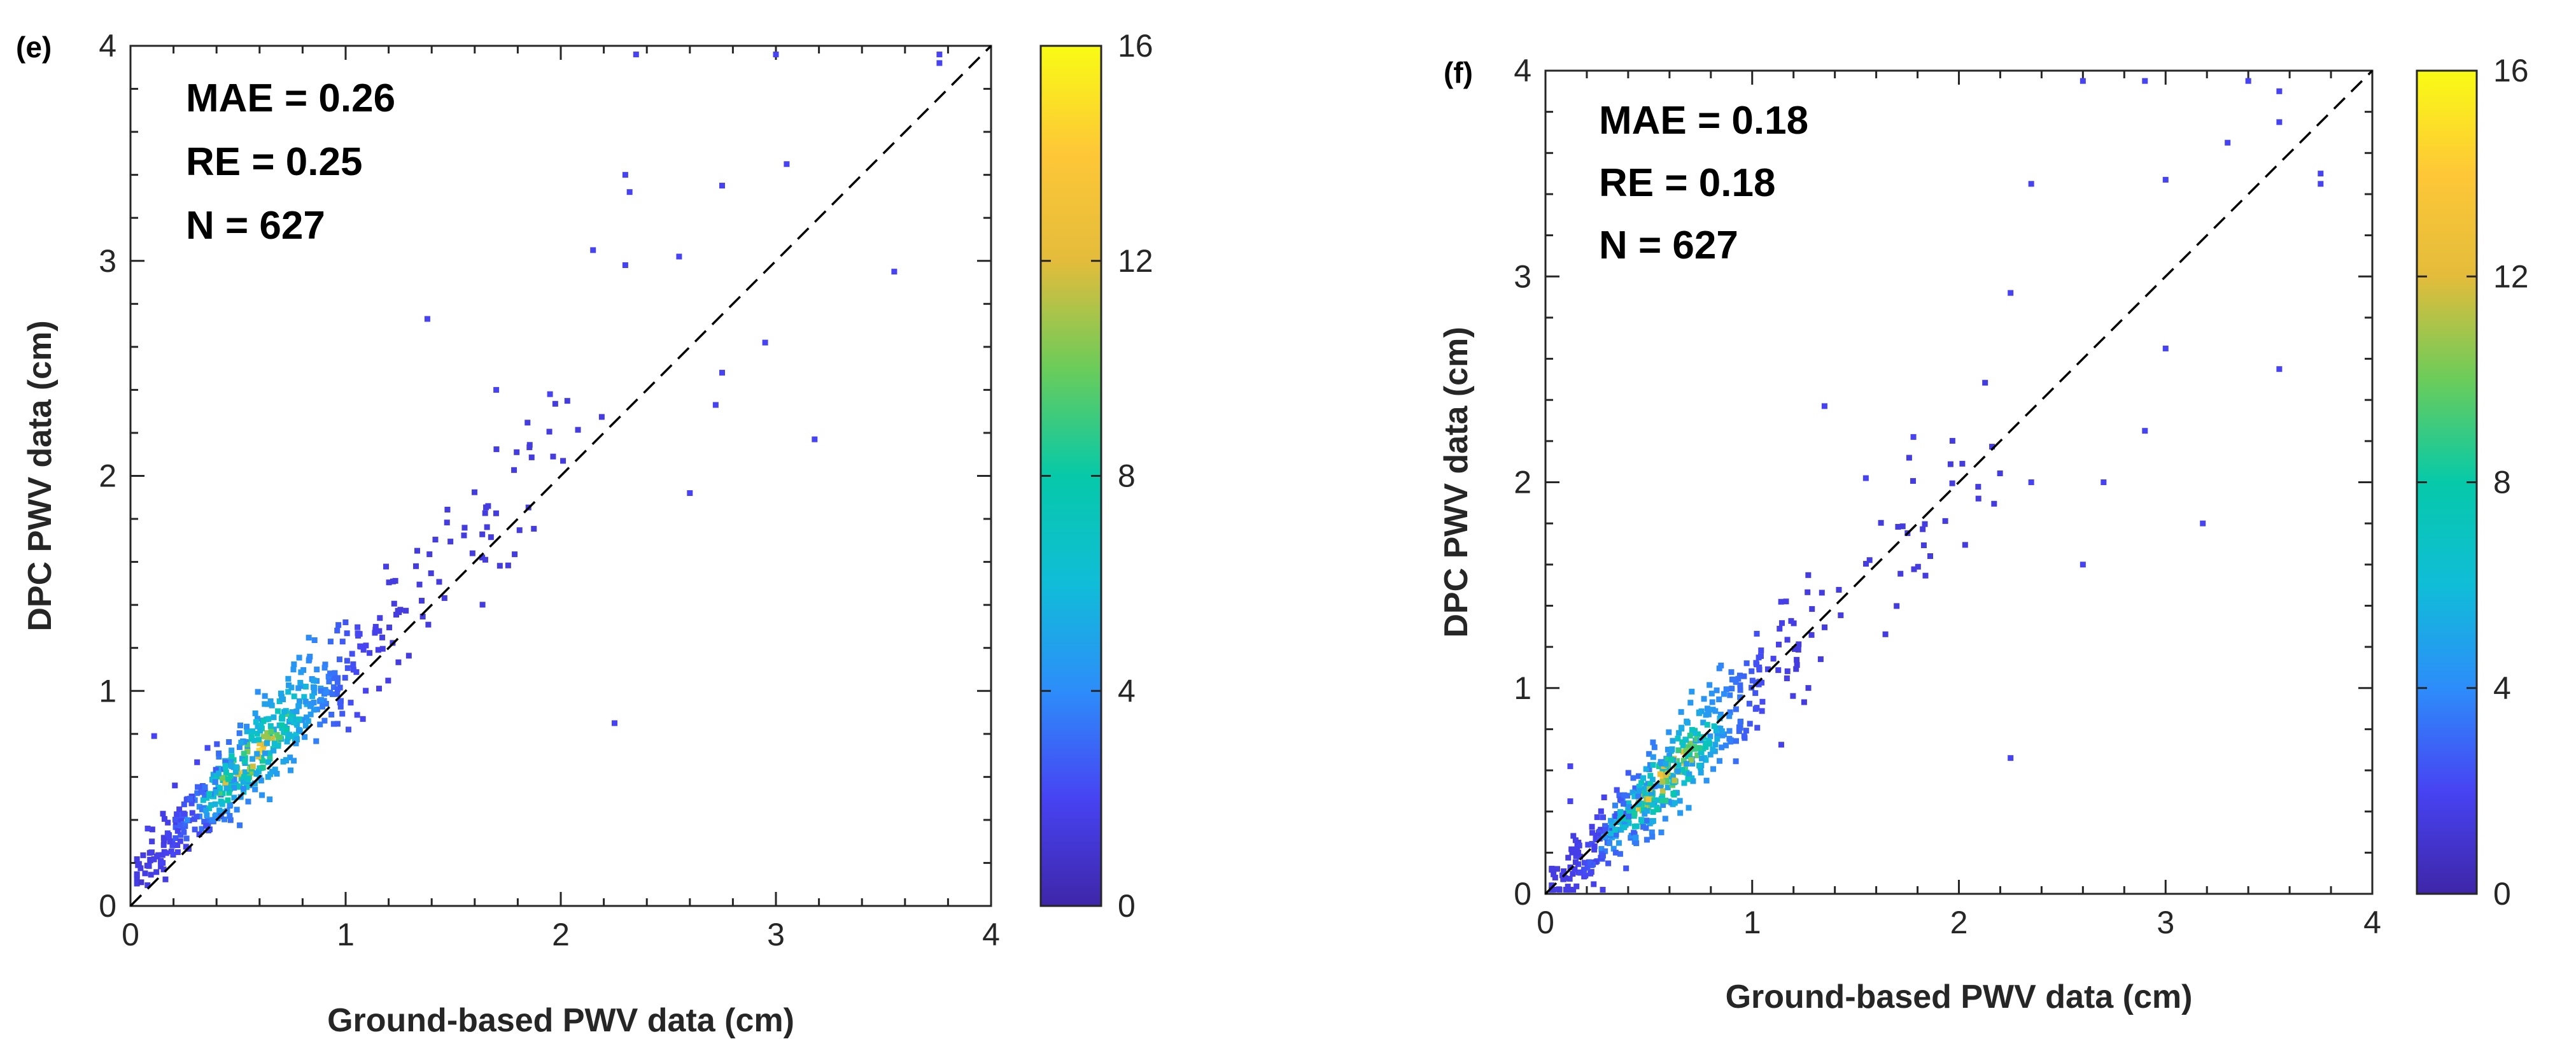 This screenshot has width=2576, height=1060. I want to click on y-tick-label: 0, so click(108, 906).